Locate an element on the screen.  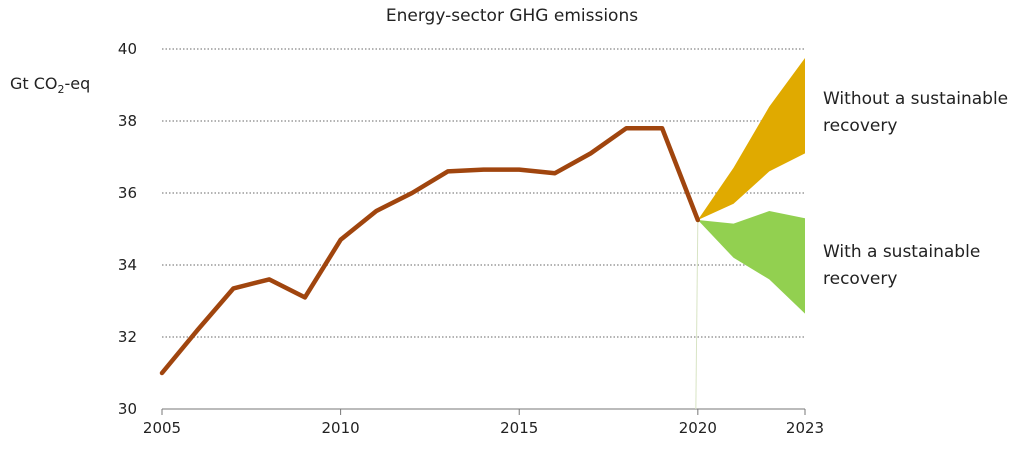
chart-title: Energy-sector GHG emissions is located at coordinates (512, 16).